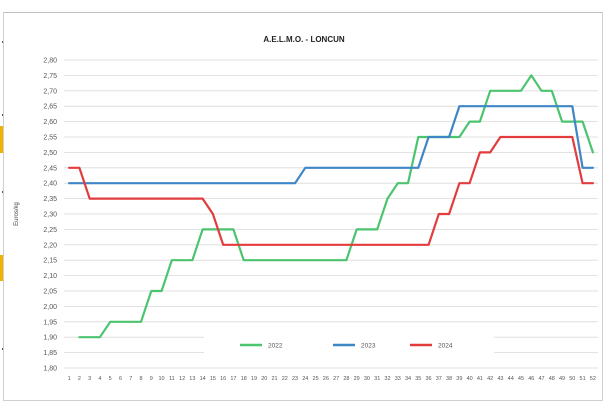  What do you see at coordinates (140, 379) in the screenshot?
I see `x-tick-label: 8` at bounding box center [140, 379].